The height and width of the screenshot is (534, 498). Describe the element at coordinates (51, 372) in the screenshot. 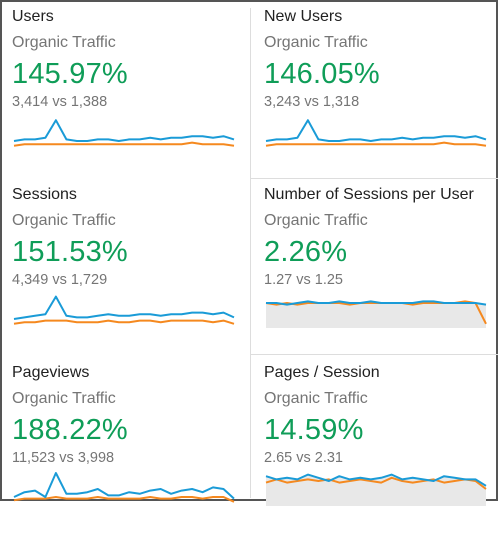

I see `metric-title: Pageviews` at that location.